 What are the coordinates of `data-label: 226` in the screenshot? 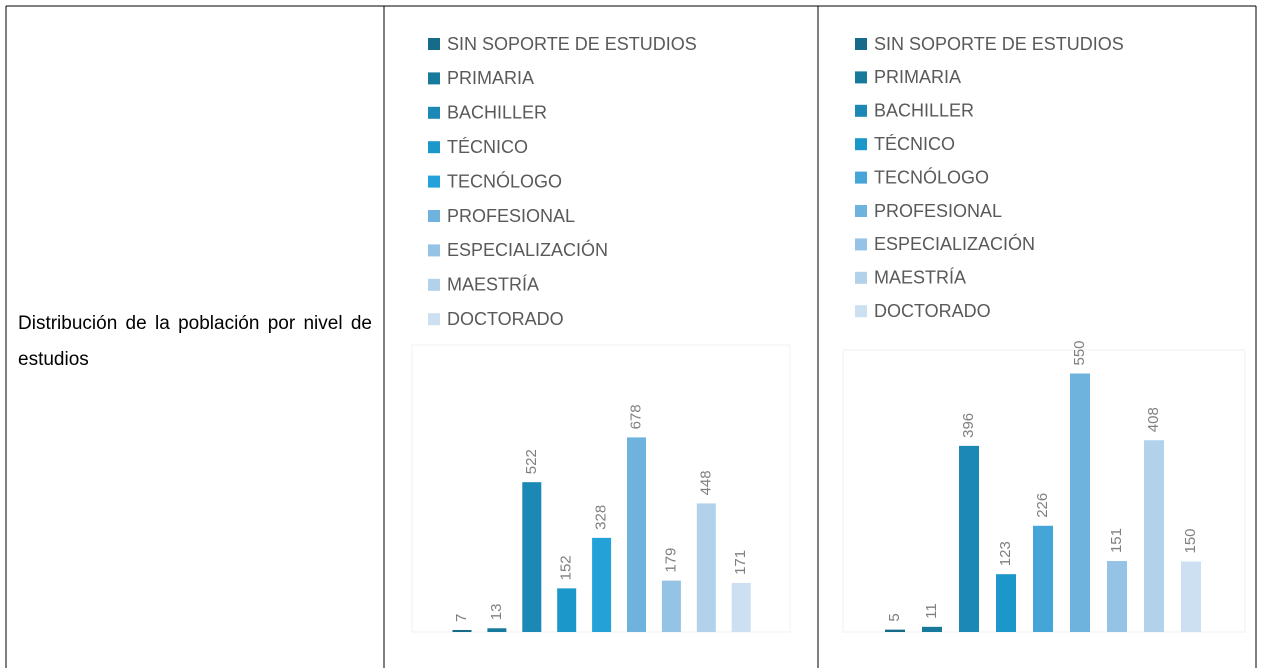 It's located at (1042, 505).